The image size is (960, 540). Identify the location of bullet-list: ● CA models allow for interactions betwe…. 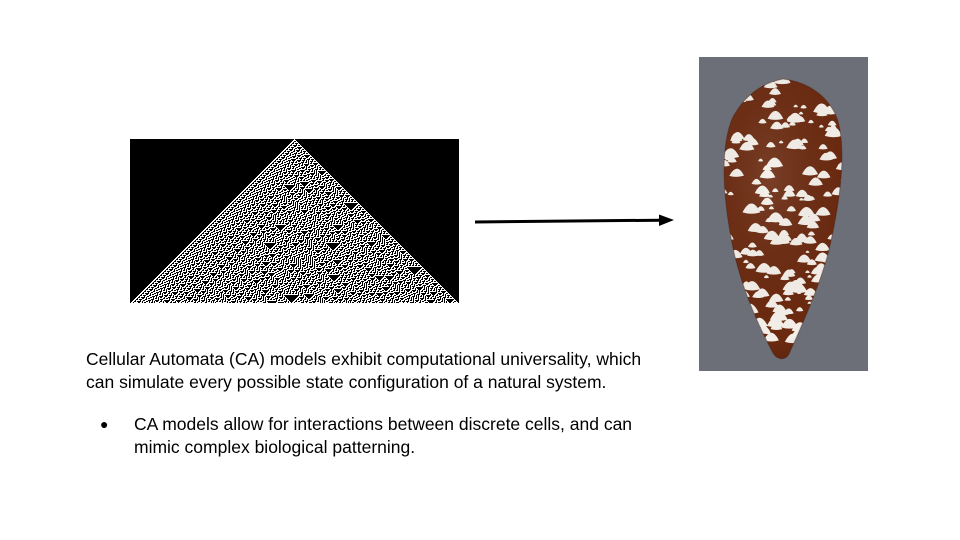
(366, 436).